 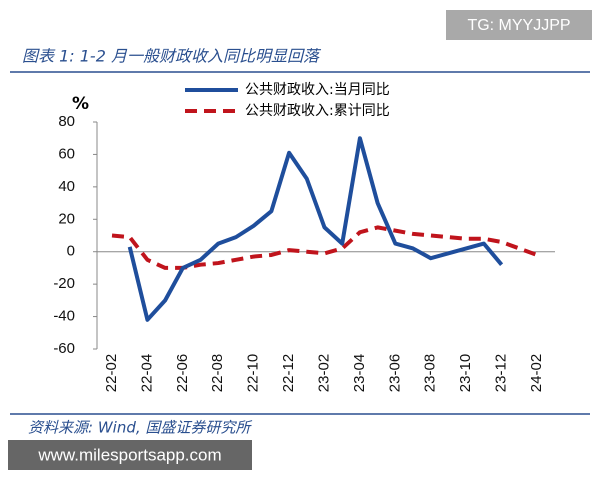 I want to click on y-tick-label: 60, so click(x=66, y=153).